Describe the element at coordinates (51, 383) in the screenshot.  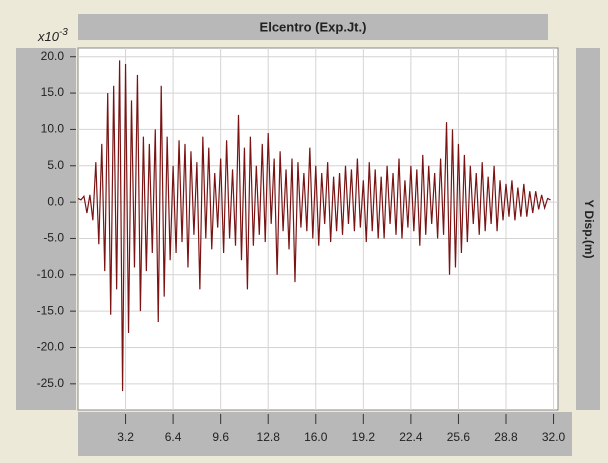
I see `y-tick-label: -25.0` at that location.